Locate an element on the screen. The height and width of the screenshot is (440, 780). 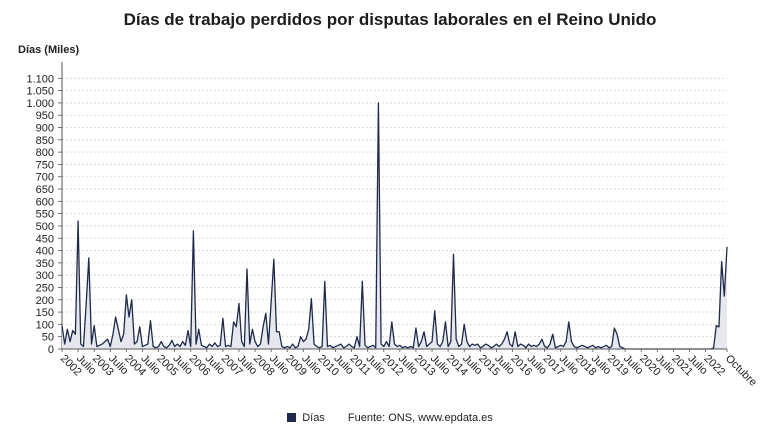
y-tick-label: 100 is located at coordinates (45, 325).